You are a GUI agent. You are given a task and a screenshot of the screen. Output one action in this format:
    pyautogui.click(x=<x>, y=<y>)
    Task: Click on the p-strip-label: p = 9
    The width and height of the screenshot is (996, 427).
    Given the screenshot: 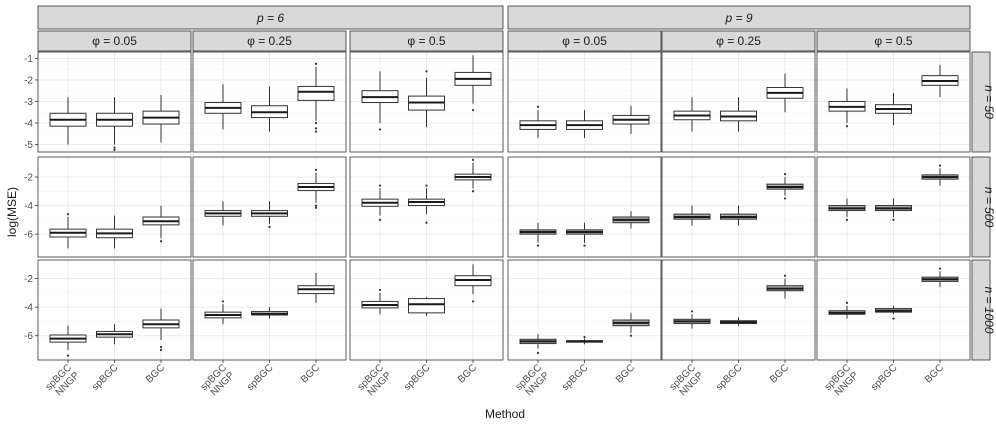 What is the action you would take?
    pyautogui.click(x=738, y=18)
    